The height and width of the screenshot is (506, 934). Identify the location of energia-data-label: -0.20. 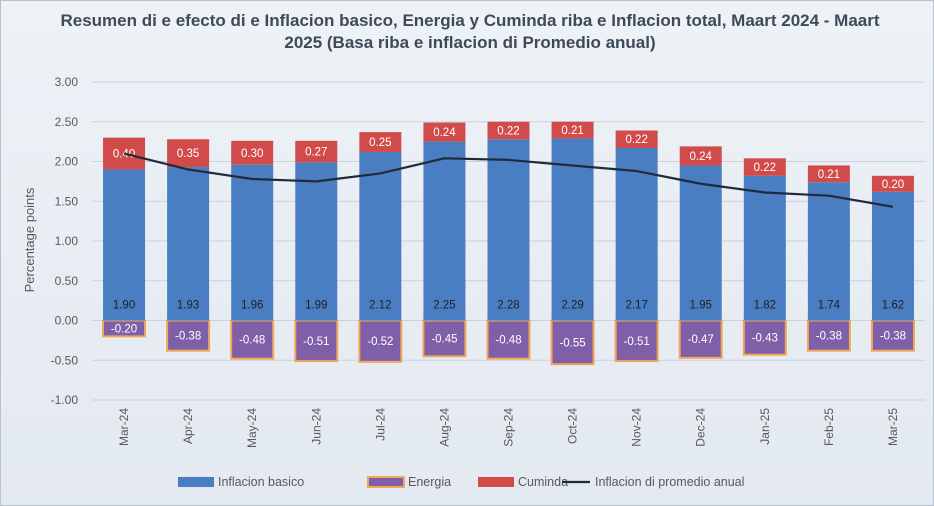
(124, 329).